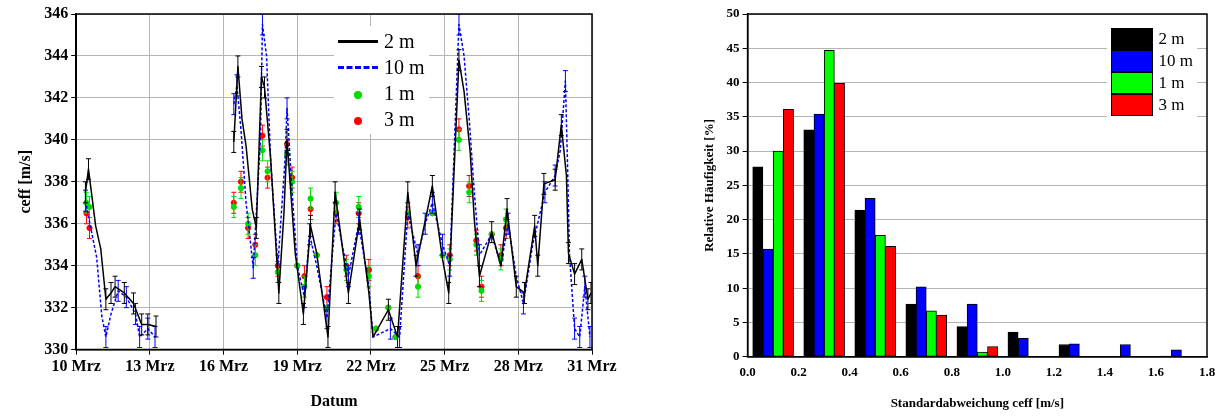 The width and height of the screenshot is (1221, 419). What do you see at coordinates (733, 81) in the screenshot?
I see `y-tick-label: 40` at bounding box center [733, 81].